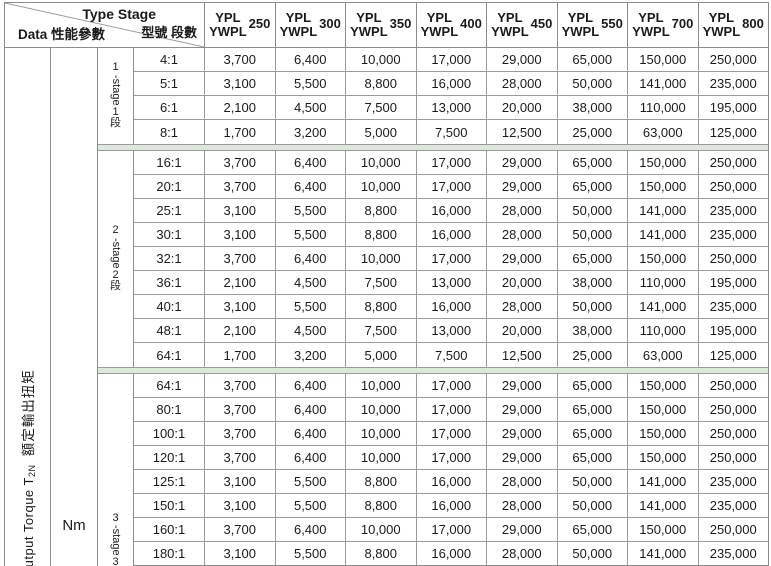  Describe the element at coordinates (115, 67) in the screenshot. I see `stage-digit: 1` at that location.